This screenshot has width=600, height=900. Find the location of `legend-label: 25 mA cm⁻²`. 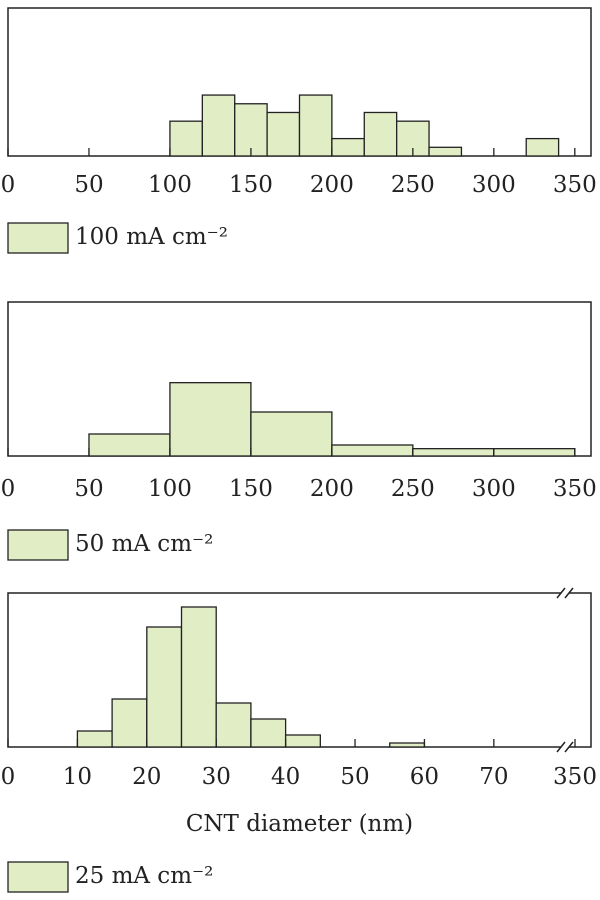

legend-label: 25 mA cm⁻² is located at coordinates (144, 876).